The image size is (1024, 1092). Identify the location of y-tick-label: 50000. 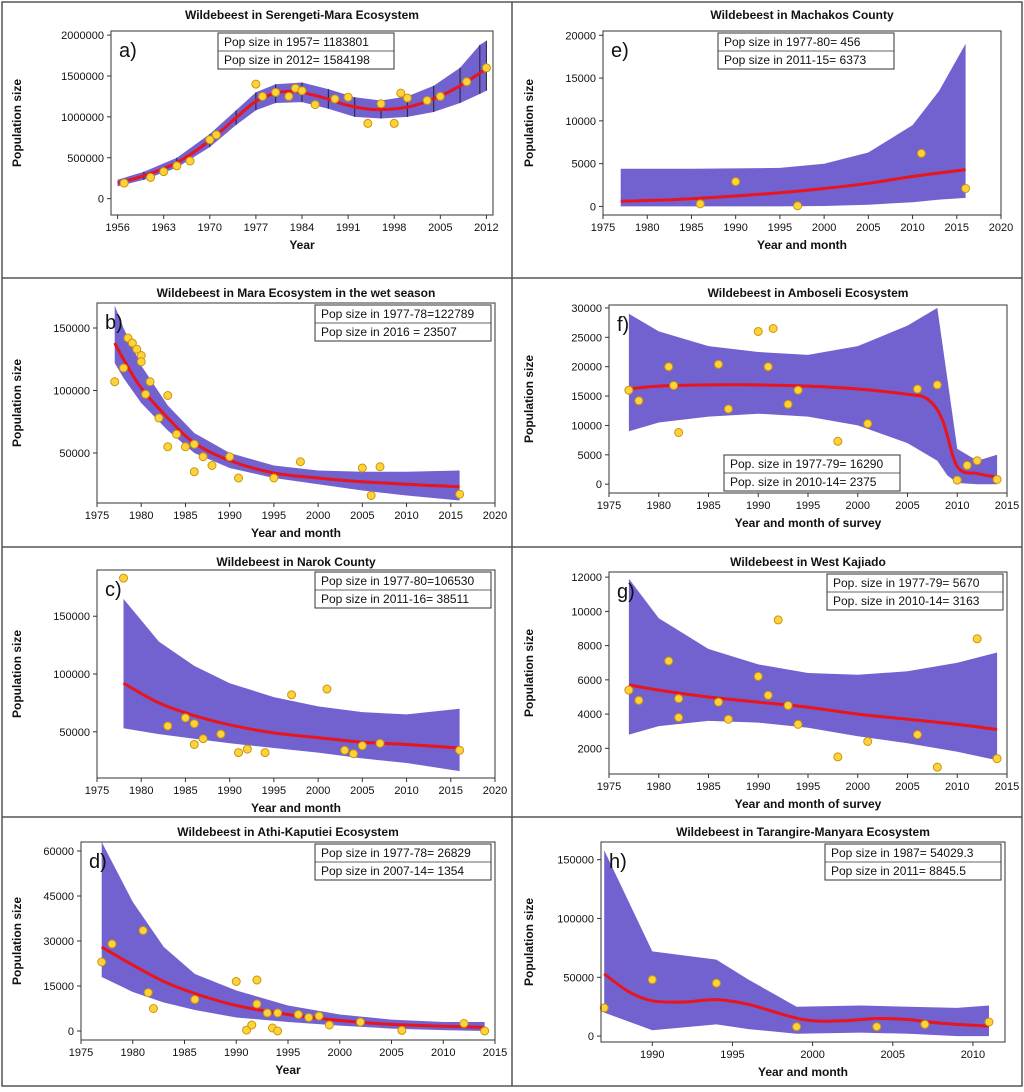
(578, 978).